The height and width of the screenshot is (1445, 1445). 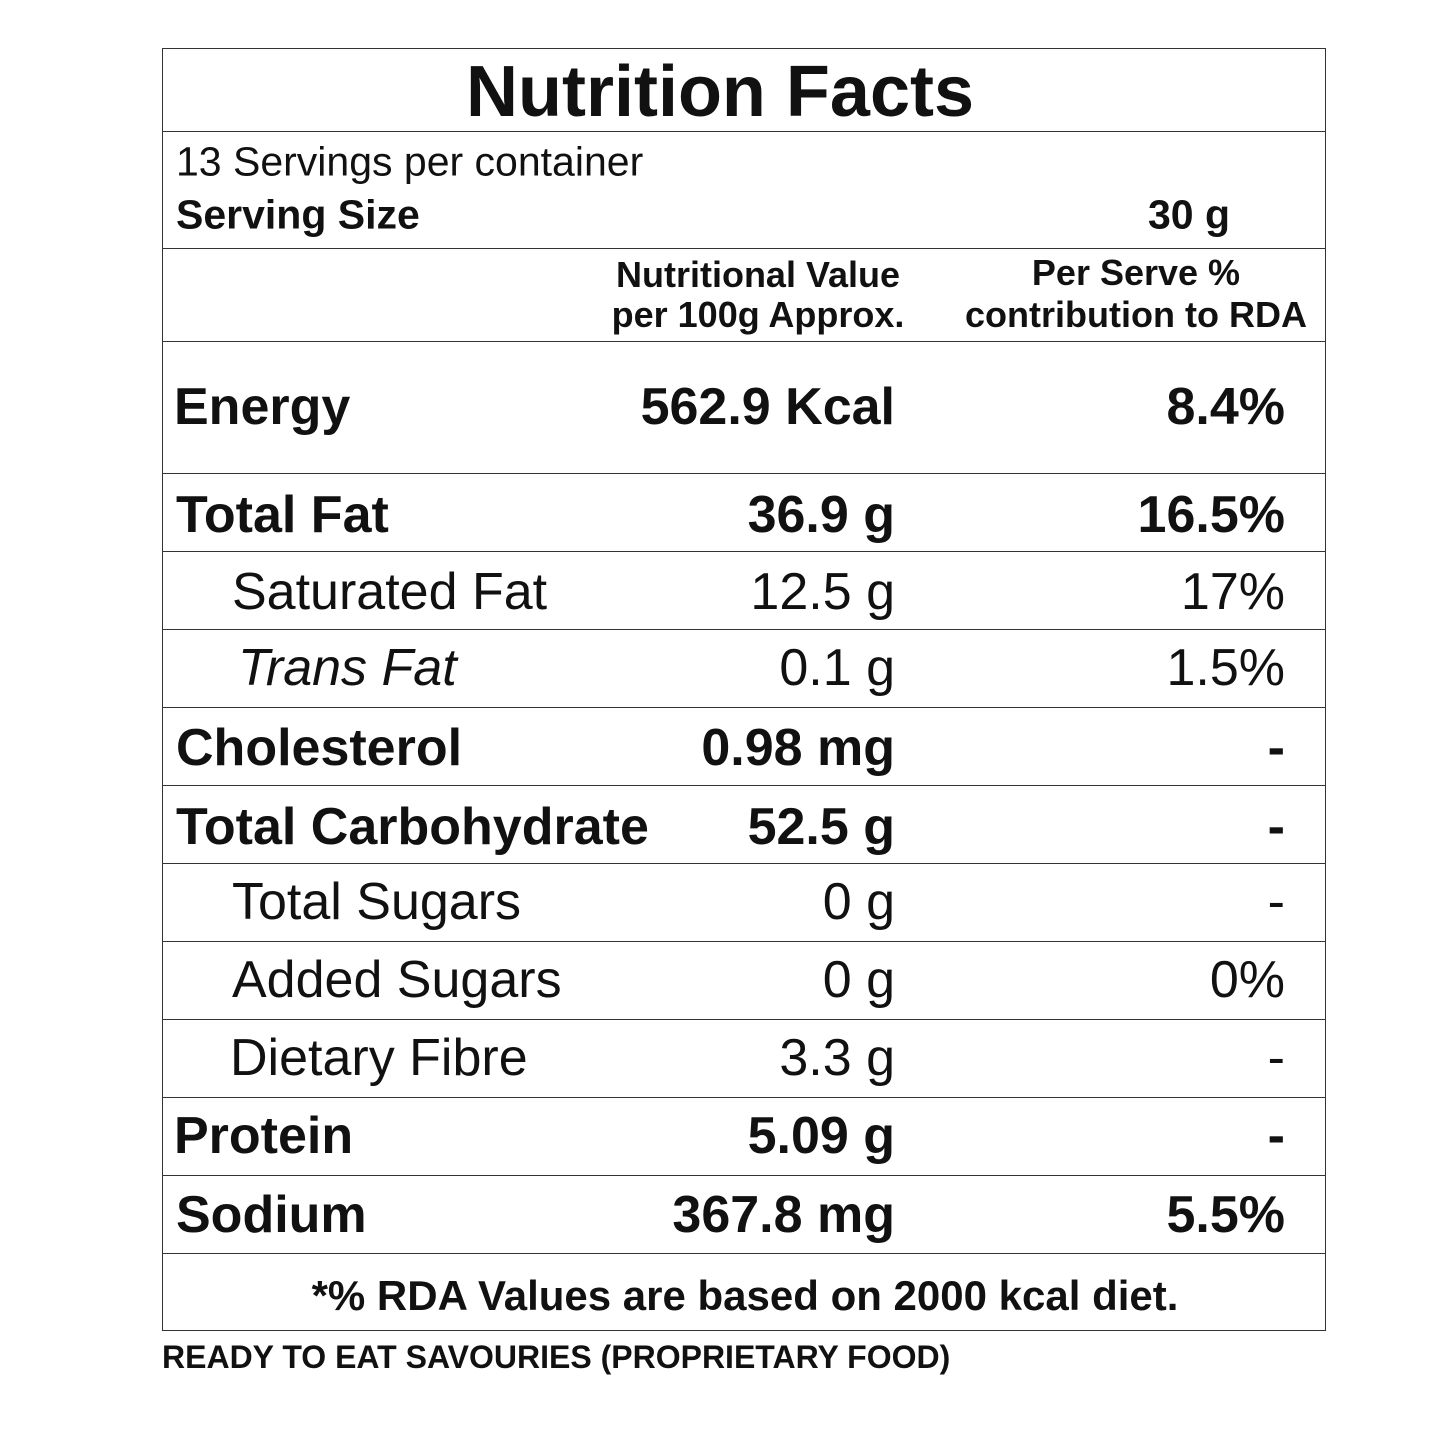 I want to click on nutrient-name: Cholesterol, so click(x=319, y=748).